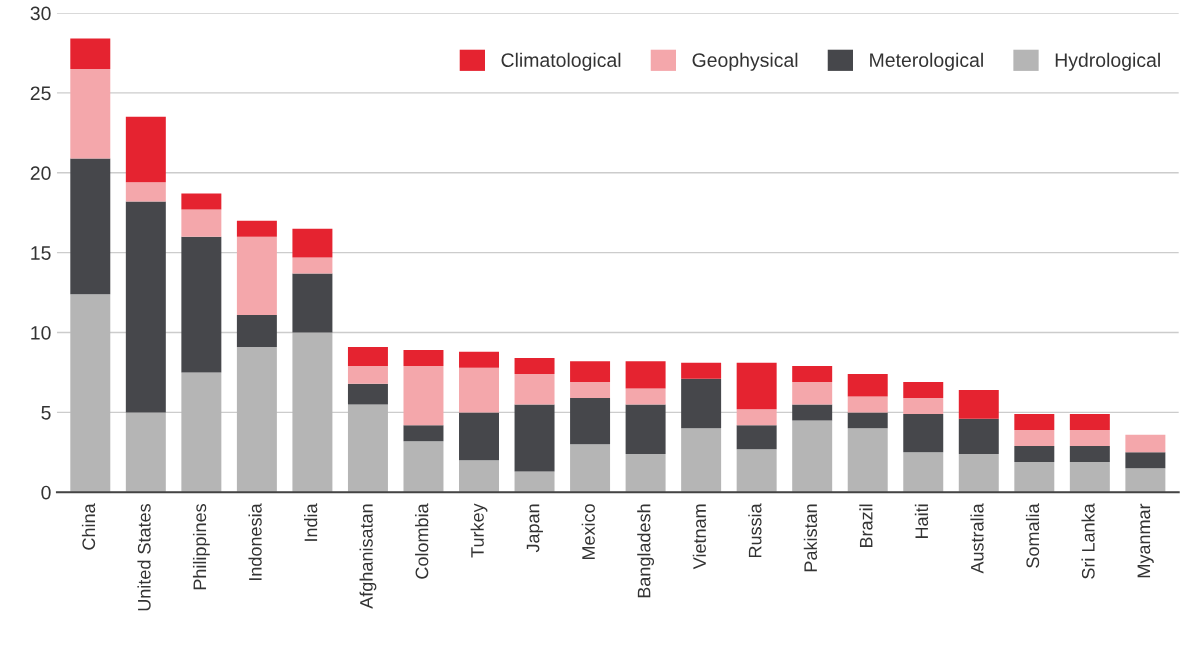 The image size is (1187, 652). Describe the element at coordinates (977, 538) in the screenshot. I see `x-tick-label: Australia` at that location.